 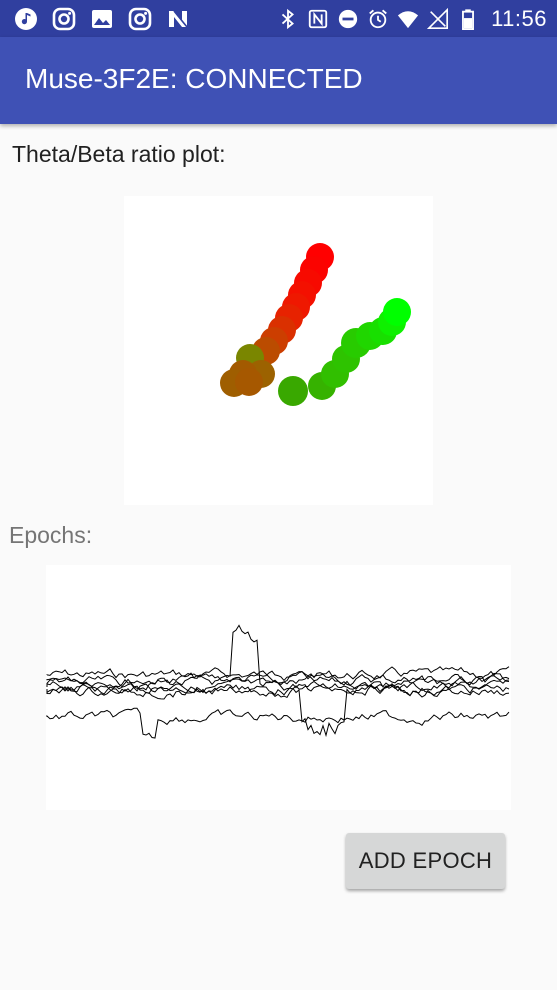 I want to click on system-status-icons: 11:56, so click(x=412, y=18).